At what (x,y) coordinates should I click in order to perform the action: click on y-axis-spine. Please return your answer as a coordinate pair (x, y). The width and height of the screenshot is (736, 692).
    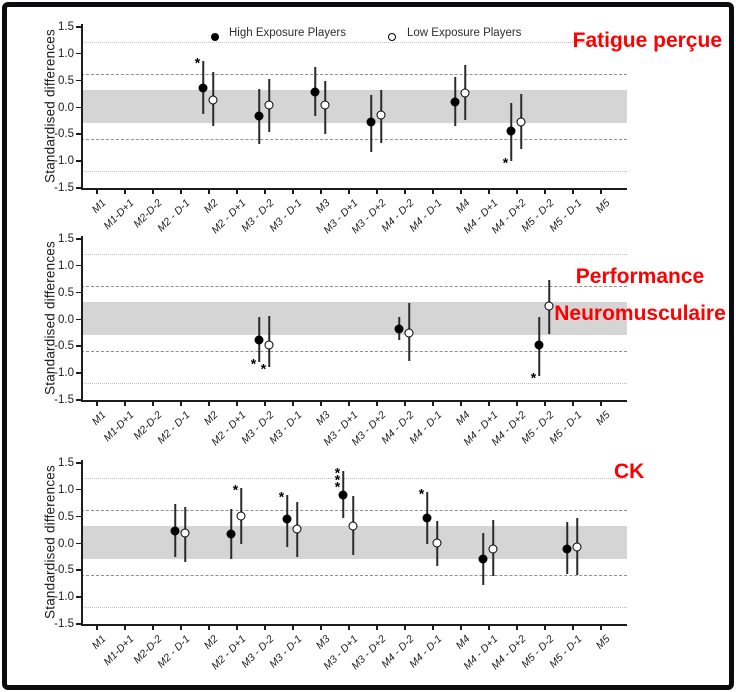
    Looking at the image, I should click on (81, 318).